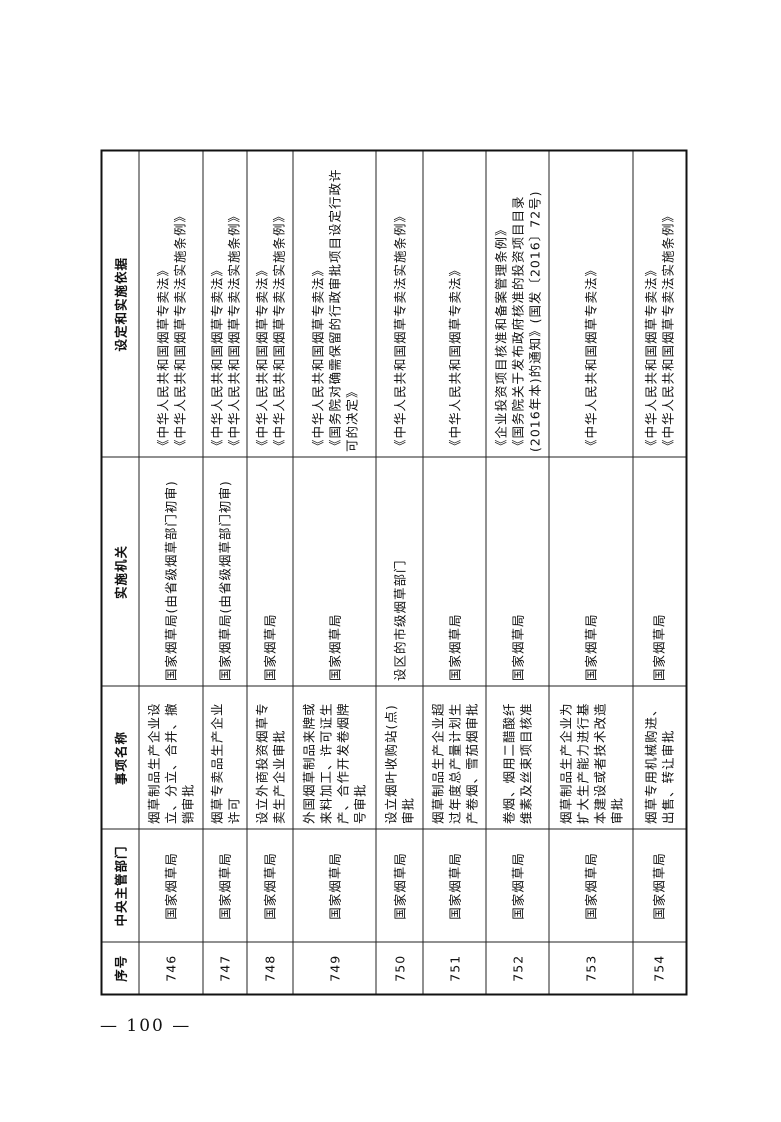  I want to click on header-agency: 实施机关, so click(120, 571).